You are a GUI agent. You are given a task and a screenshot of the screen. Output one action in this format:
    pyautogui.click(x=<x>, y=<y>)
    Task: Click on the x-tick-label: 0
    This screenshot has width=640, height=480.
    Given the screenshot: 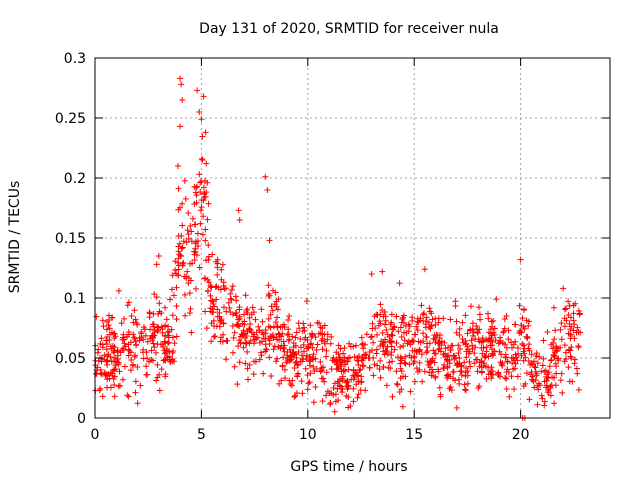 What is the action you would take?
    pyautogui.click(x=95, y=435)
    